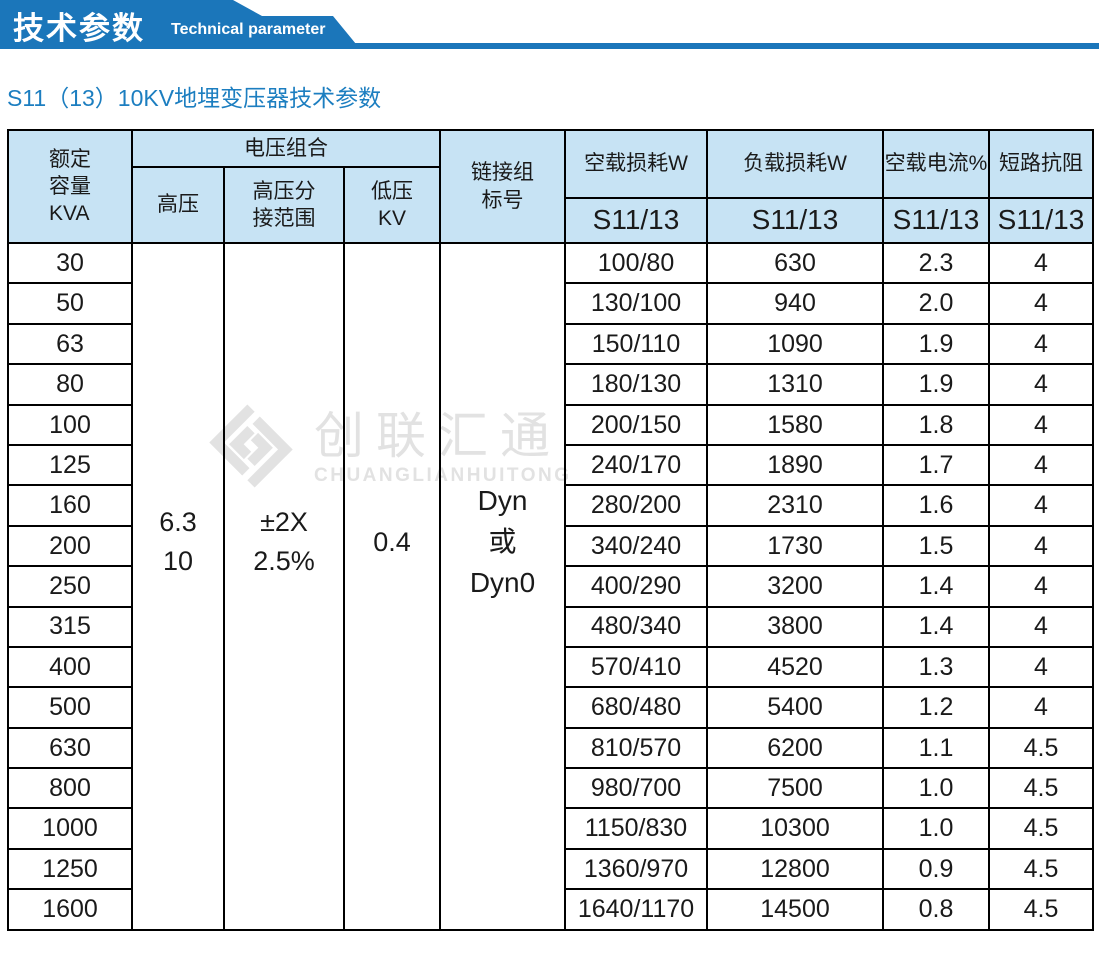  I want to click on cell-capacity: 30, so click(71, 264).